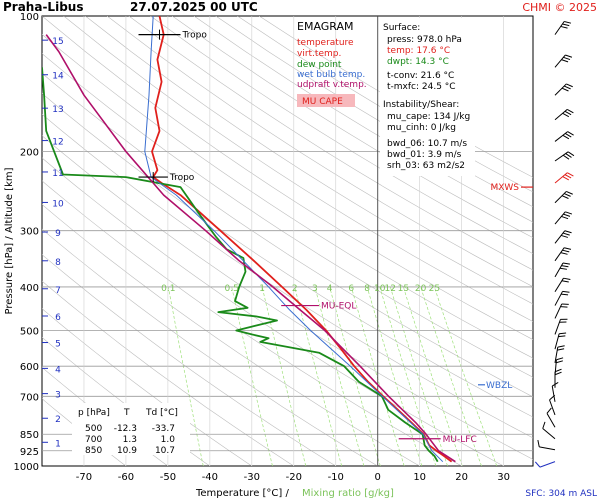 This screenshot has height=500, width=600. Describe the element at coordinates (336, 477) in the screenshot. I see `temperature-tick-label: -10` at that location.